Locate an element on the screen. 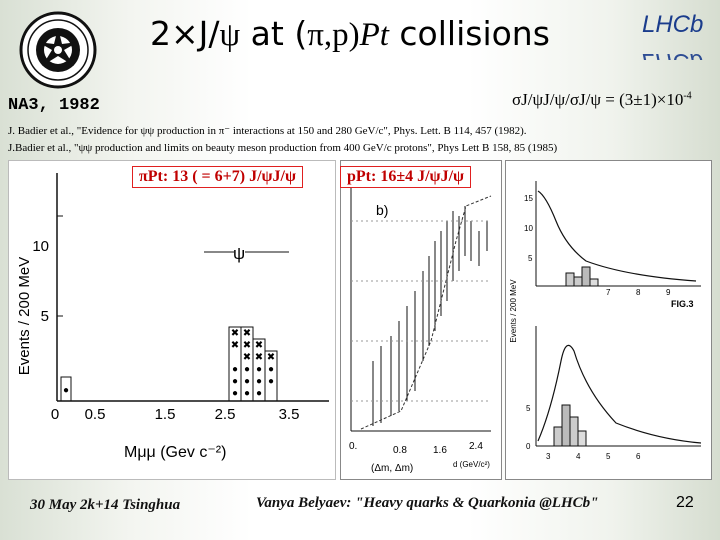 Image resolution: width=720 pixels, height=540 pixels. x-tick-label: 2.4 is located at coordinates (476, 446).